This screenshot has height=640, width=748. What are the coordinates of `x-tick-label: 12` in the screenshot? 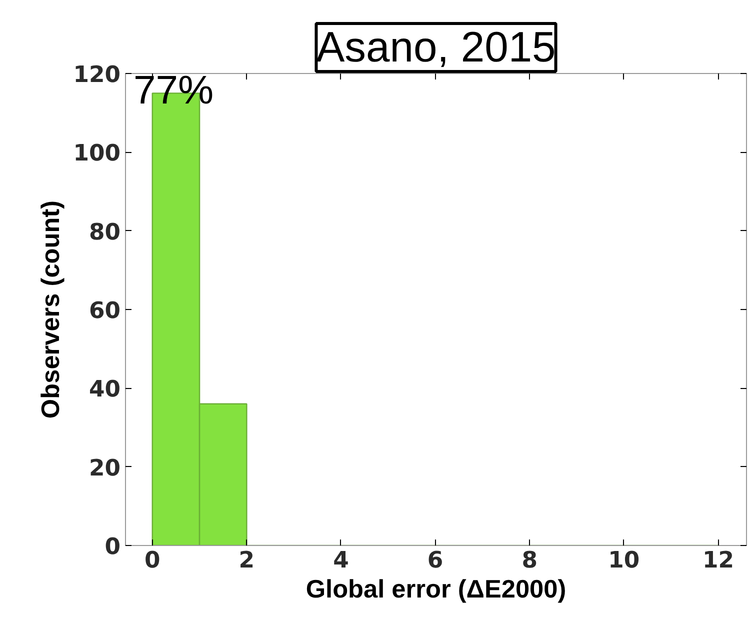 It's located at (718, 561).